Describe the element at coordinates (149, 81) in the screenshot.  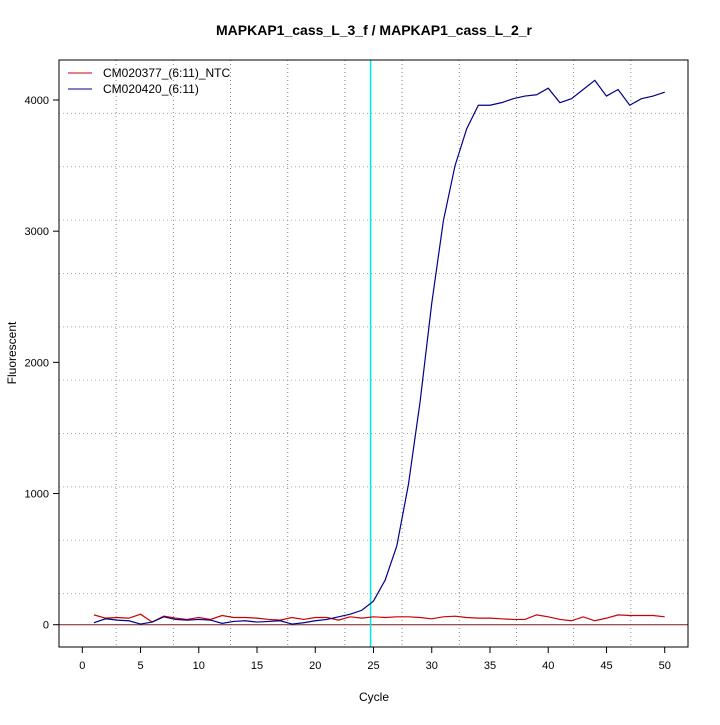
I see `legend: CM020377_(6:11)_NTC CM020420_(6:11)` at that location.